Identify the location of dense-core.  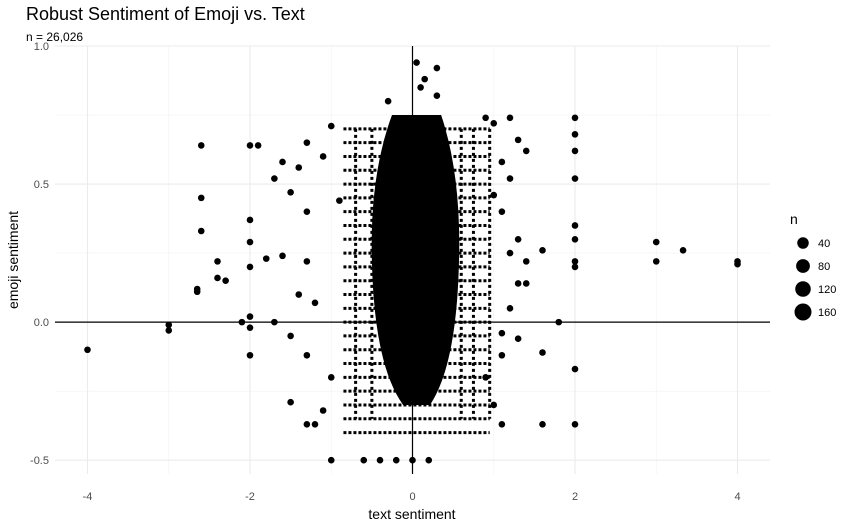
(417, 275).